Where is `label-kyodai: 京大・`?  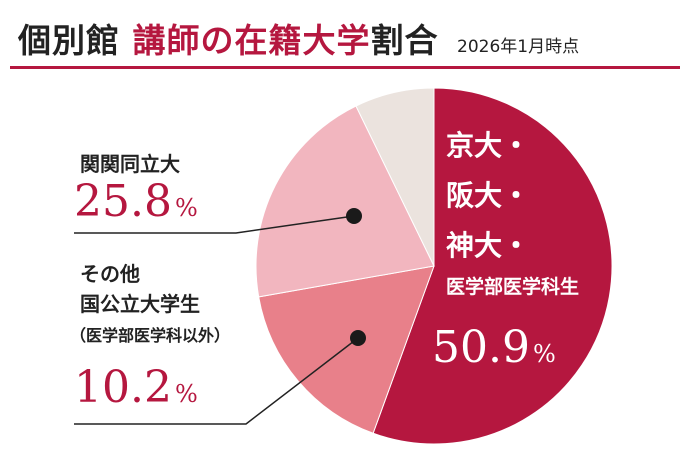
label-kyodai: 京大・ is located at coordinates (488, 145).